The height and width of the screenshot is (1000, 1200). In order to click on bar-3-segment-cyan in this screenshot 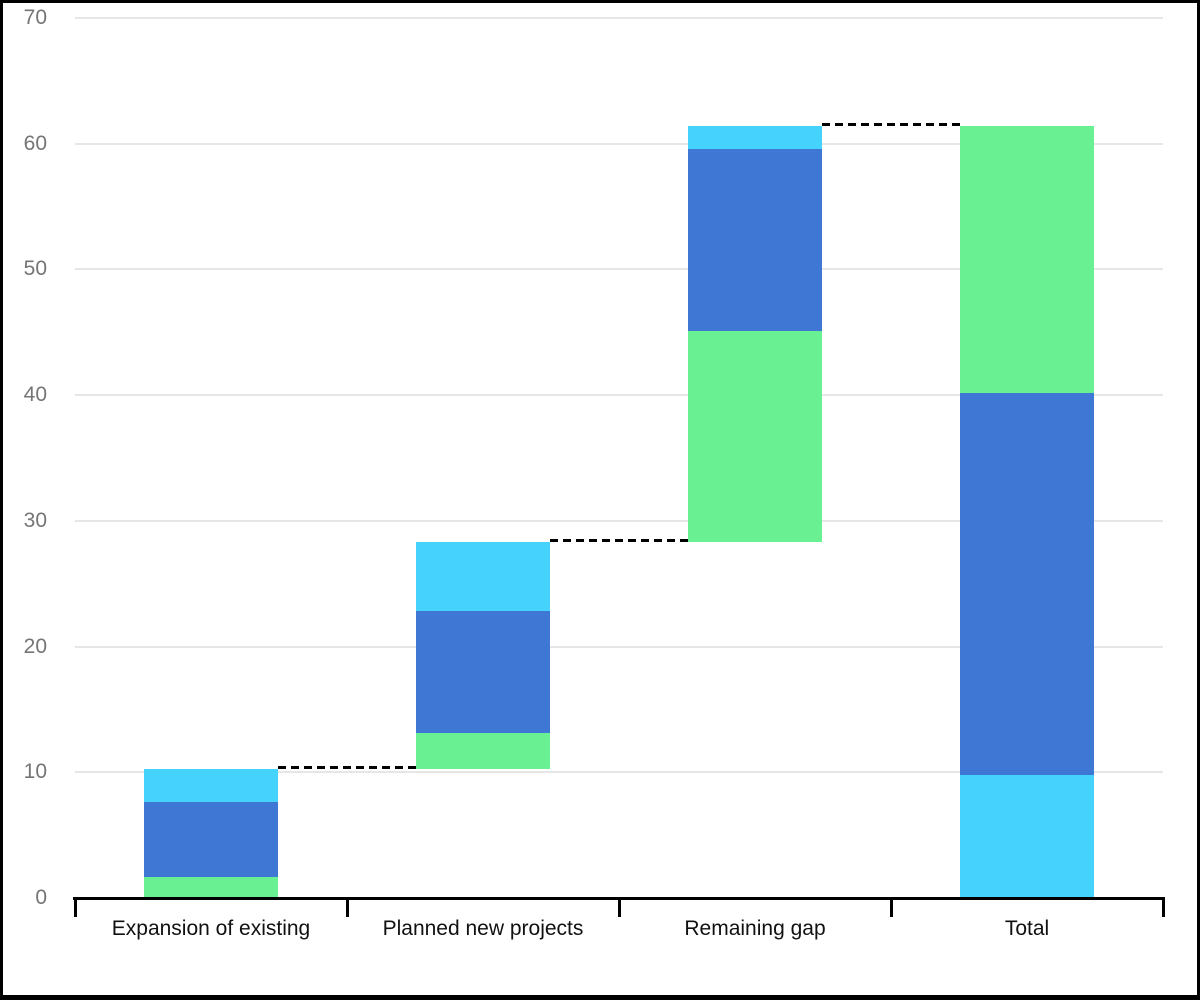, I will do `click(1027, 836)`.